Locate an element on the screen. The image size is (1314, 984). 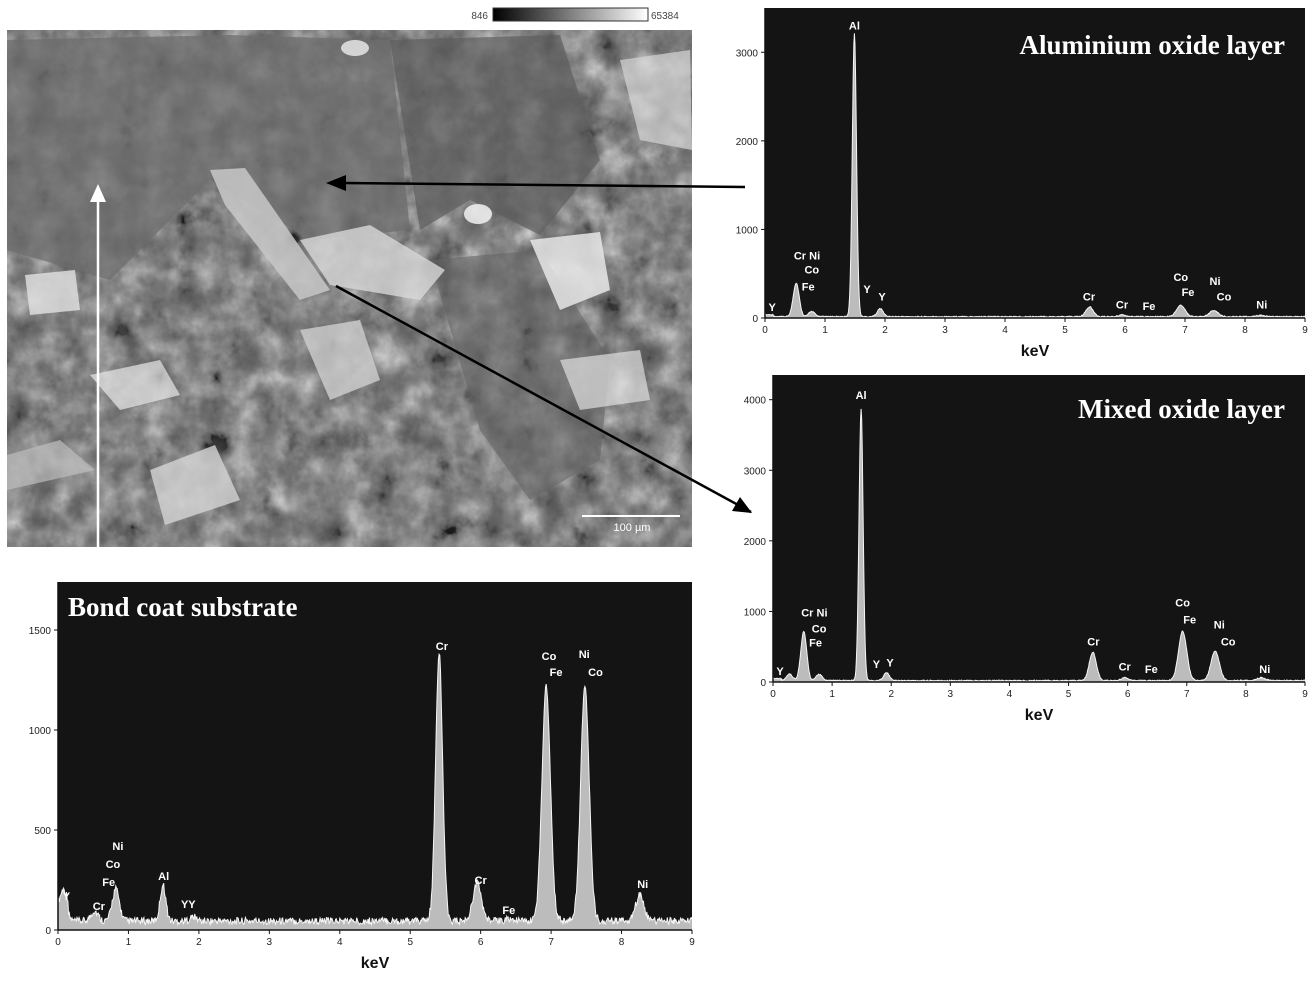
arrow-aluminium-oxide is located at coordinates (542, 185).